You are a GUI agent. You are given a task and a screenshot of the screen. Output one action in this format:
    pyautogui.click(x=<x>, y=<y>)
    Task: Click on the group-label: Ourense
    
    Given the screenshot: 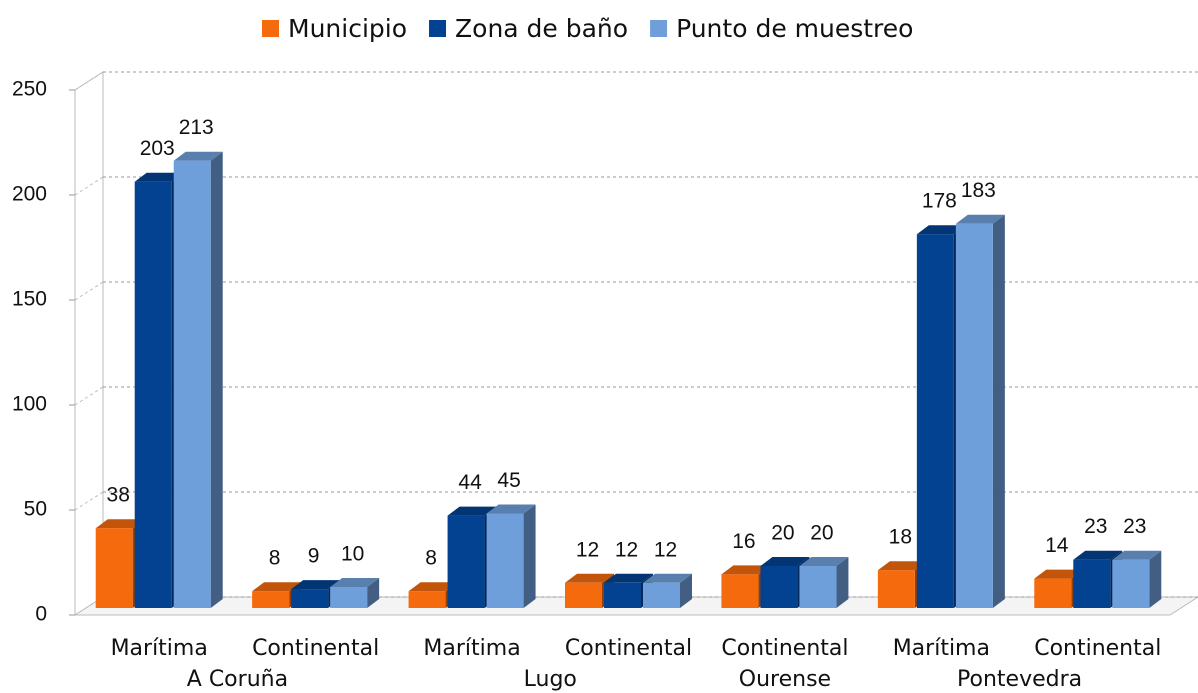 What is the action you would take?
    pyautogui.click(x=785, y=679)
    